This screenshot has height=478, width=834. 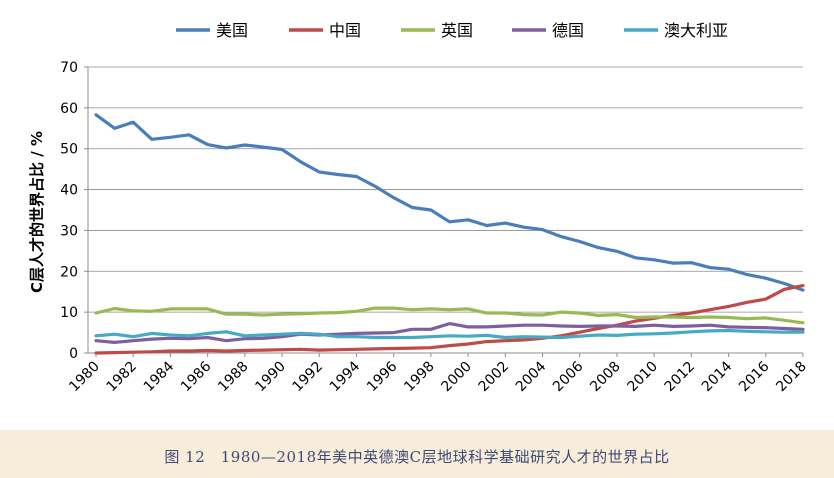 I want to click on legend-label-1: 中国, so click(x=345, y=30).